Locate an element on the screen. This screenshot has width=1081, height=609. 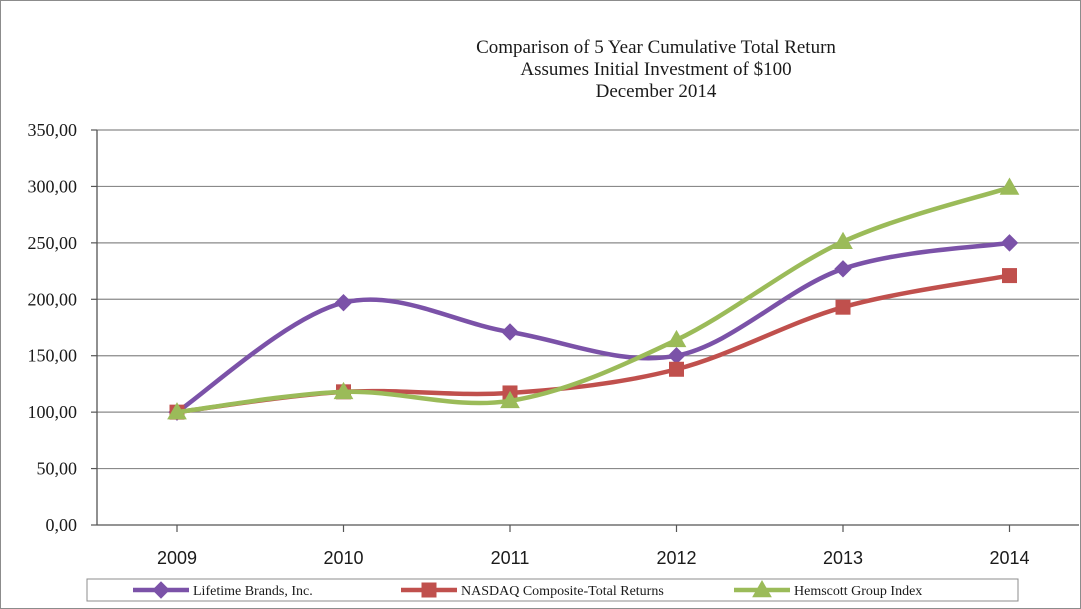
legend-box is located at coordinates (552, 590).